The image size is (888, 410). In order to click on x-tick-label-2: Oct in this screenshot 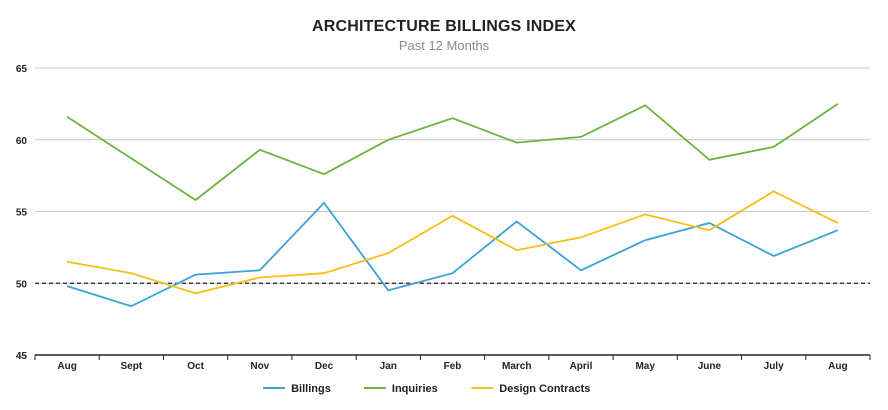, I will do `click(195, 366)`.